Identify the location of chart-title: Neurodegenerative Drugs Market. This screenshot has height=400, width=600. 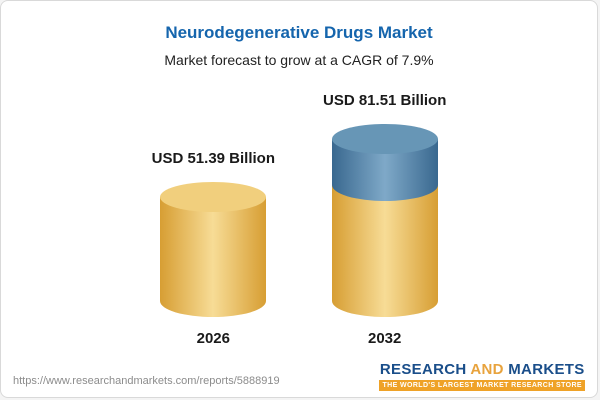
(299, 32).